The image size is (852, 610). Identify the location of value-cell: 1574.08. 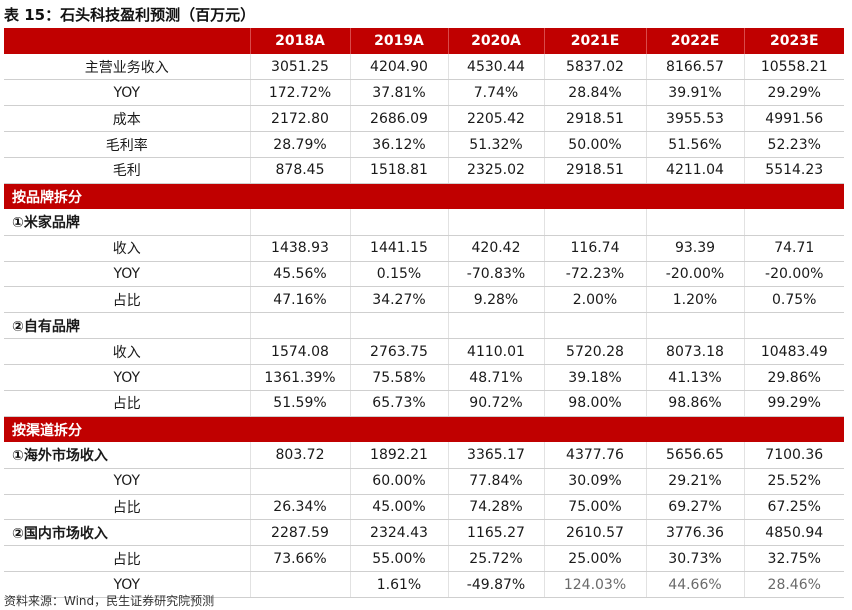
(299, 352).